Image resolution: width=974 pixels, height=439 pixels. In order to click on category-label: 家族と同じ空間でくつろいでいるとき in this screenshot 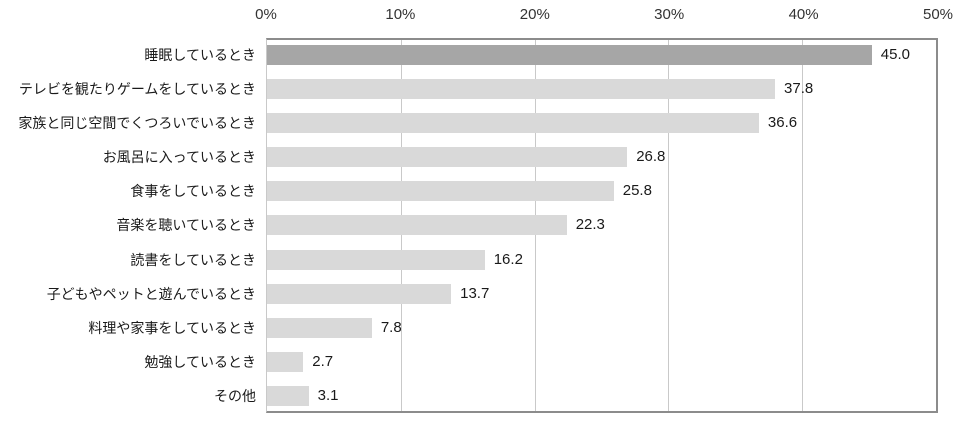, I will do `click(137, 123)`.